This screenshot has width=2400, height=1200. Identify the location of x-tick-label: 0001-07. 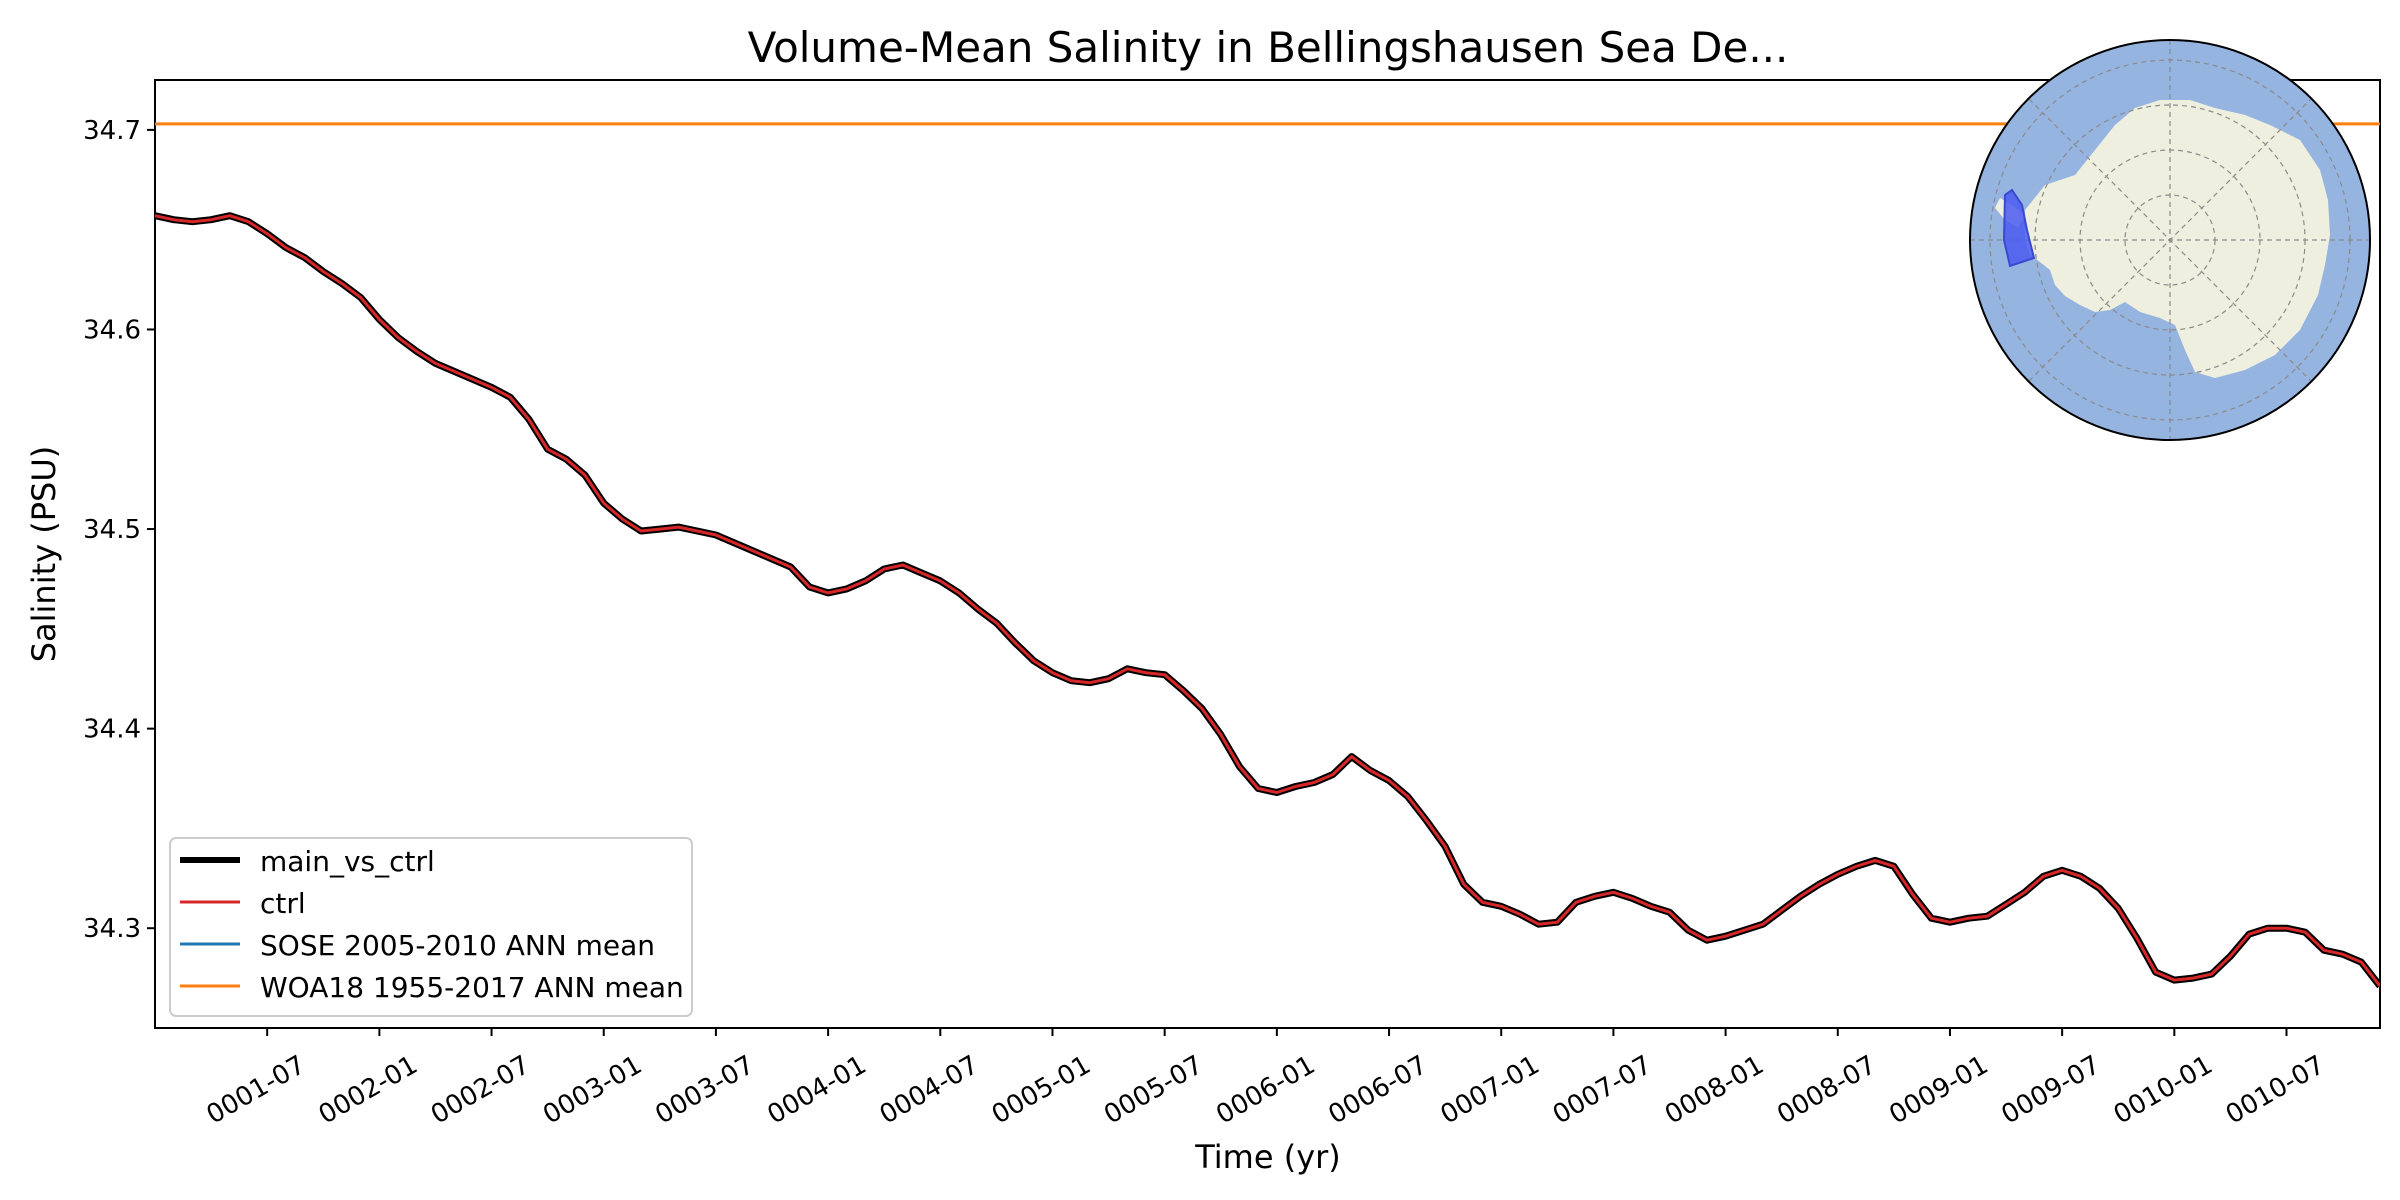
(256, 1090).